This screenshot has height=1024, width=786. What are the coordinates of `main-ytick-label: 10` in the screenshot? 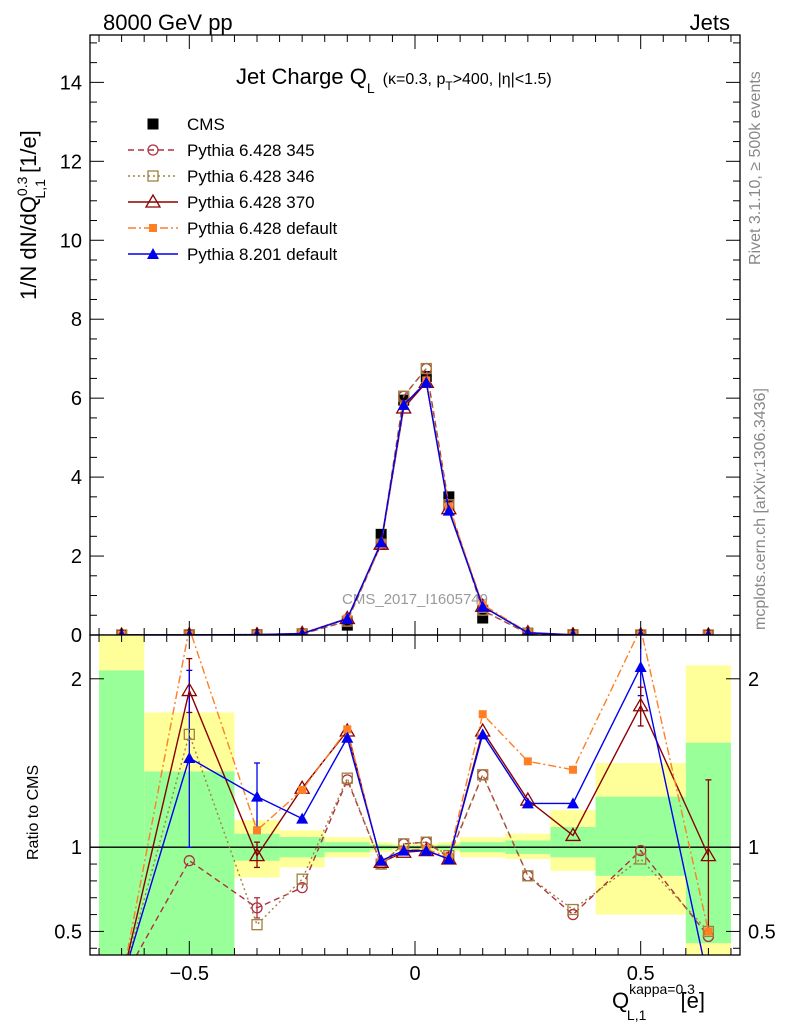 It's located at (71, 241).